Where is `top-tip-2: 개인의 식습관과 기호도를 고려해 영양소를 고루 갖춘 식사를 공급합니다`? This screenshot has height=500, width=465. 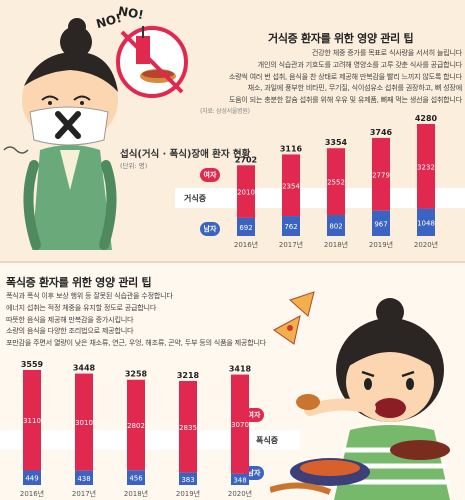 top-tip-2: 개인의 식습관과 기호도를 고려해 영양소를 고루 갖춘 식사를 공급합니다 is located at coordinates (360, 64).